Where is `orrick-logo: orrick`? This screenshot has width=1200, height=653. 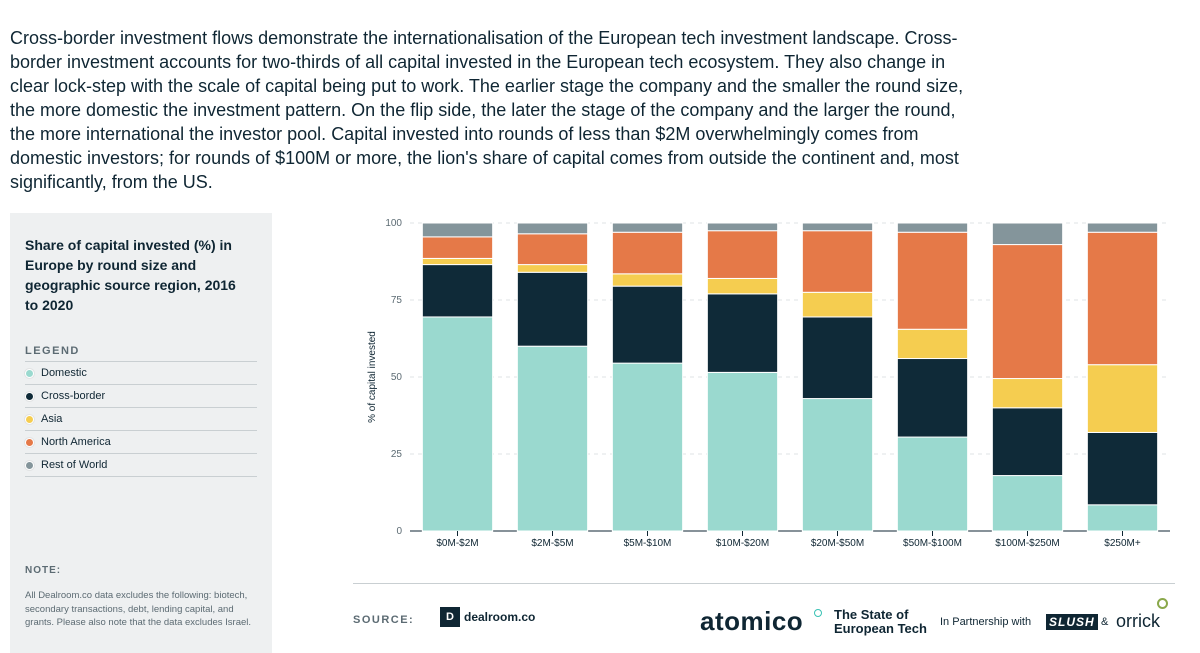 orrick-logo: orrick is located at coordinates (1138, 621).